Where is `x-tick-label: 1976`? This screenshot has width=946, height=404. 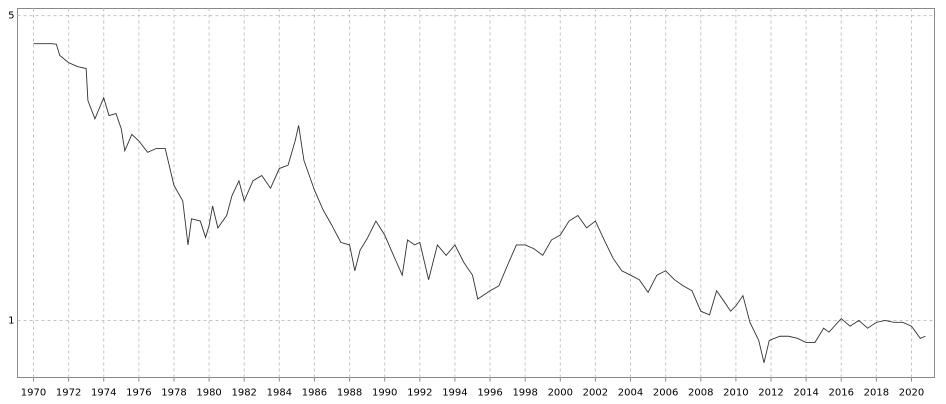 x-tick-label: 1976 is located at coordinates (138, 393).